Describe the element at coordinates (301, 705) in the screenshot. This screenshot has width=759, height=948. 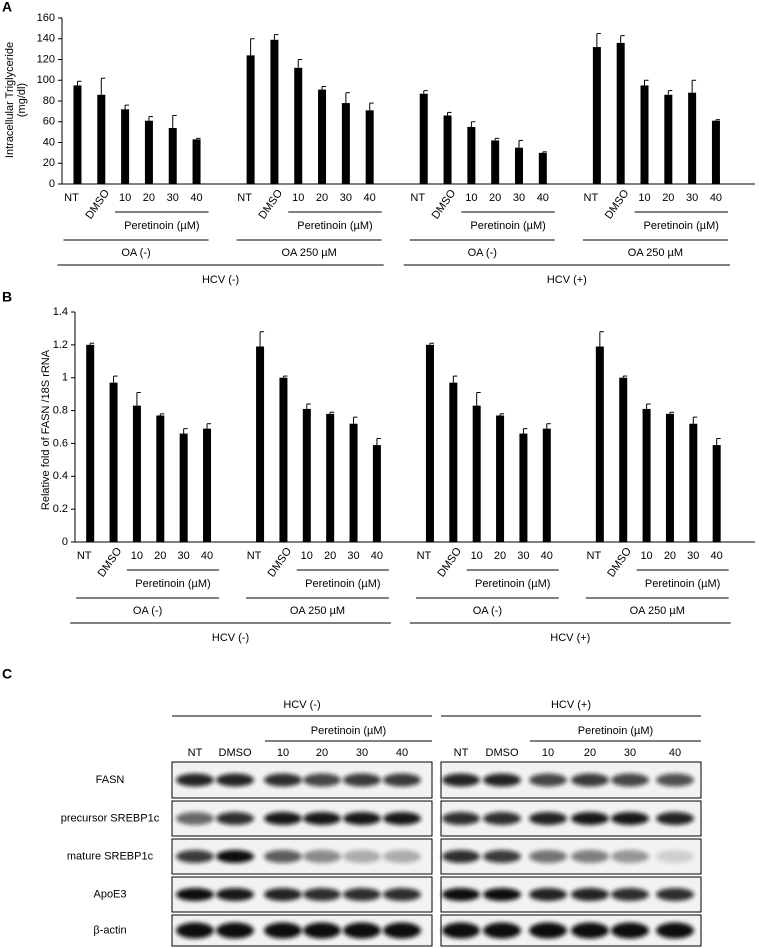
I see `hcv-label: HCV (-)` at that location.